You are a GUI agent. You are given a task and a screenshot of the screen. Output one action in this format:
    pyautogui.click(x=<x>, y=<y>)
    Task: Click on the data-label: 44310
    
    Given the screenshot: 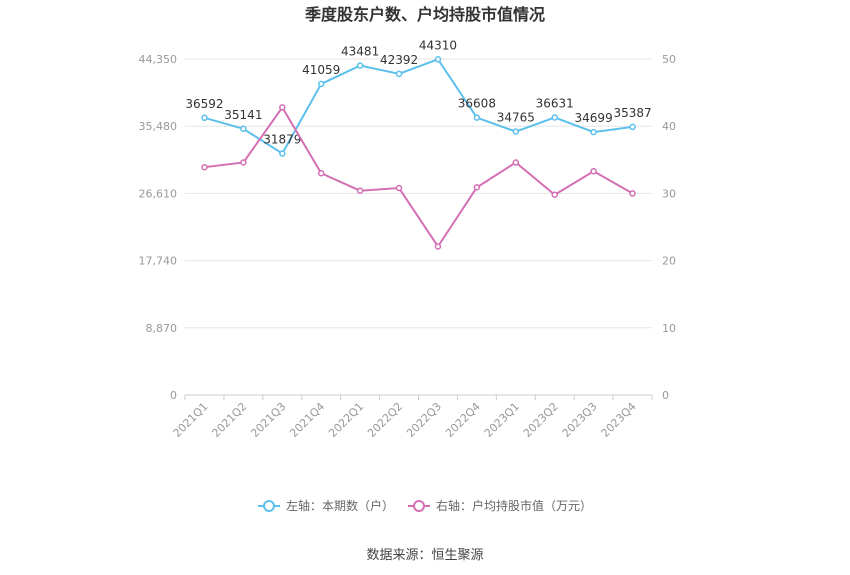 What is the action you would take?
    pyautogui.click(x=438, y=45)
    